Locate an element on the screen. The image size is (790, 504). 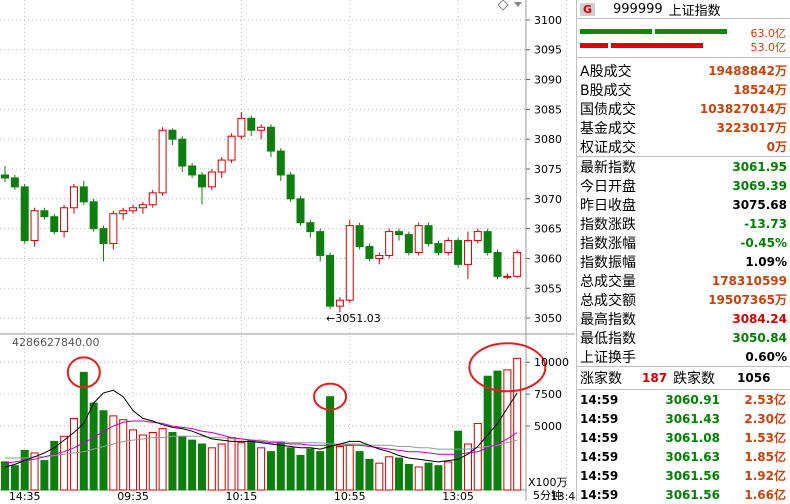
index-stat-value: 178310599 is located at coordinates (749, 280).